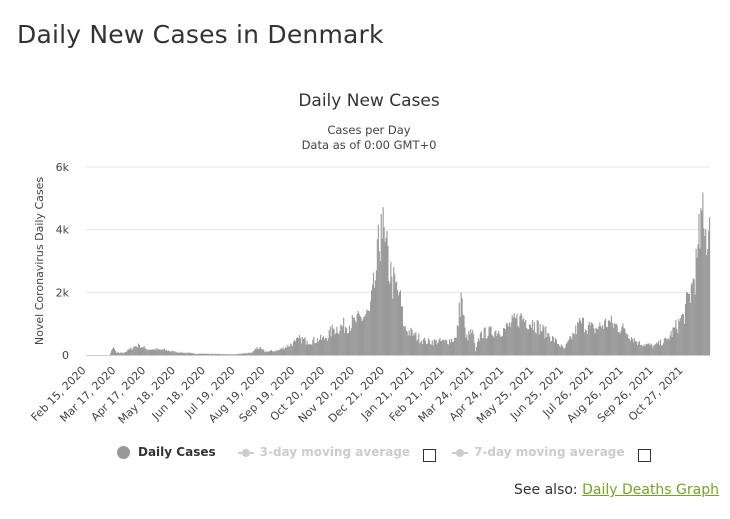 Image resolution: width=730 pixels, height=519 pixels. I want to click on legend-3day-average: 3-day moving average, so click(323, 452).